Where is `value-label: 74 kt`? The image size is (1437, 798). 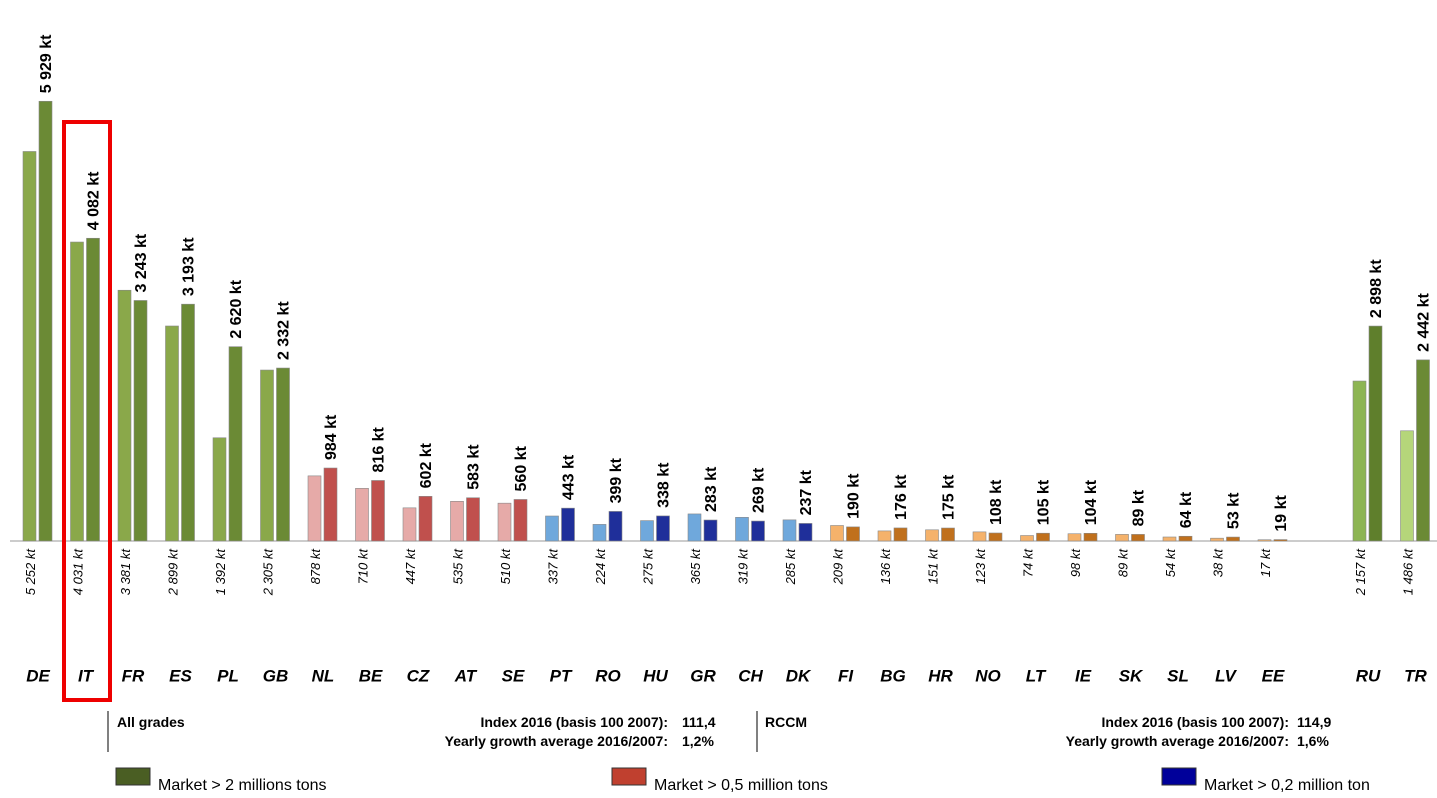
value-label: 74 kt is located at coordinates (1028, 563).